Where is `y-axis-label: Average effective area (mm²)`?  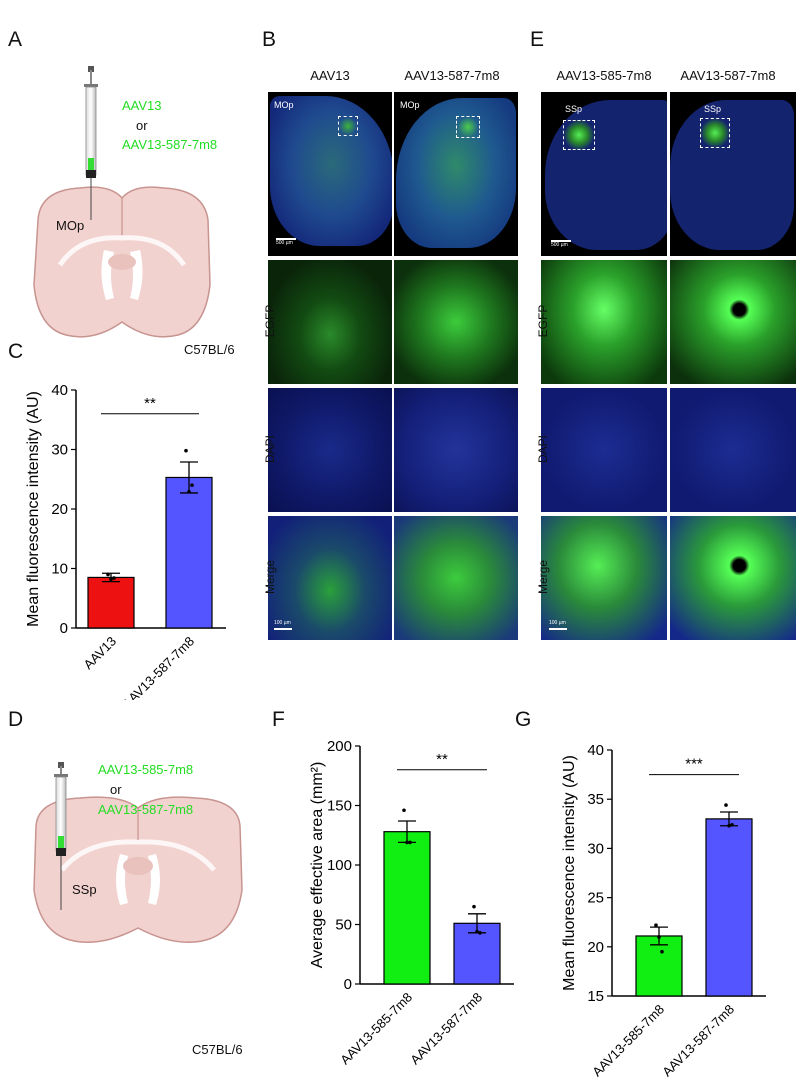
y-axis-label: Average effective area (mm²) is located at coordinates (317, 865).